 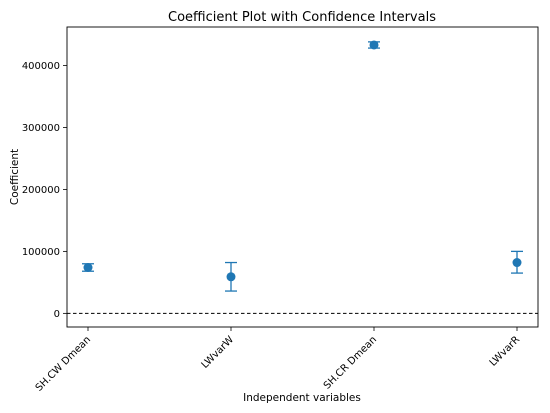 What do you see at coordinates (41, 252) in the screenshot?
I see `y-tick-label: 100000` at bounding box center [41, 252].